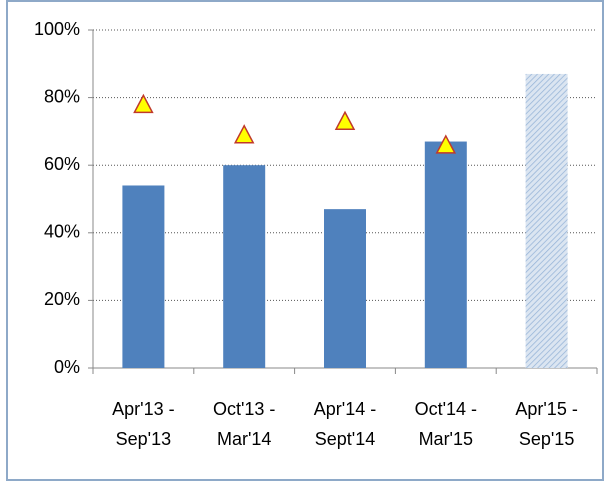 The width and height of the screenshot is (605, 482). What do you see at coordinates (345, 439) in the screenshot?
I see `x-tick-label: Sept'14` at bounding box center [345, 439].